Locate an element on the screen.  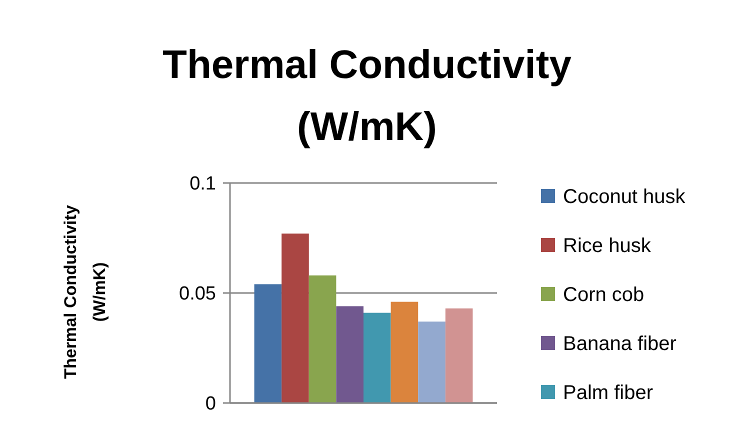
y-tick-label: 0.1 is located at coordinates (203, 184).